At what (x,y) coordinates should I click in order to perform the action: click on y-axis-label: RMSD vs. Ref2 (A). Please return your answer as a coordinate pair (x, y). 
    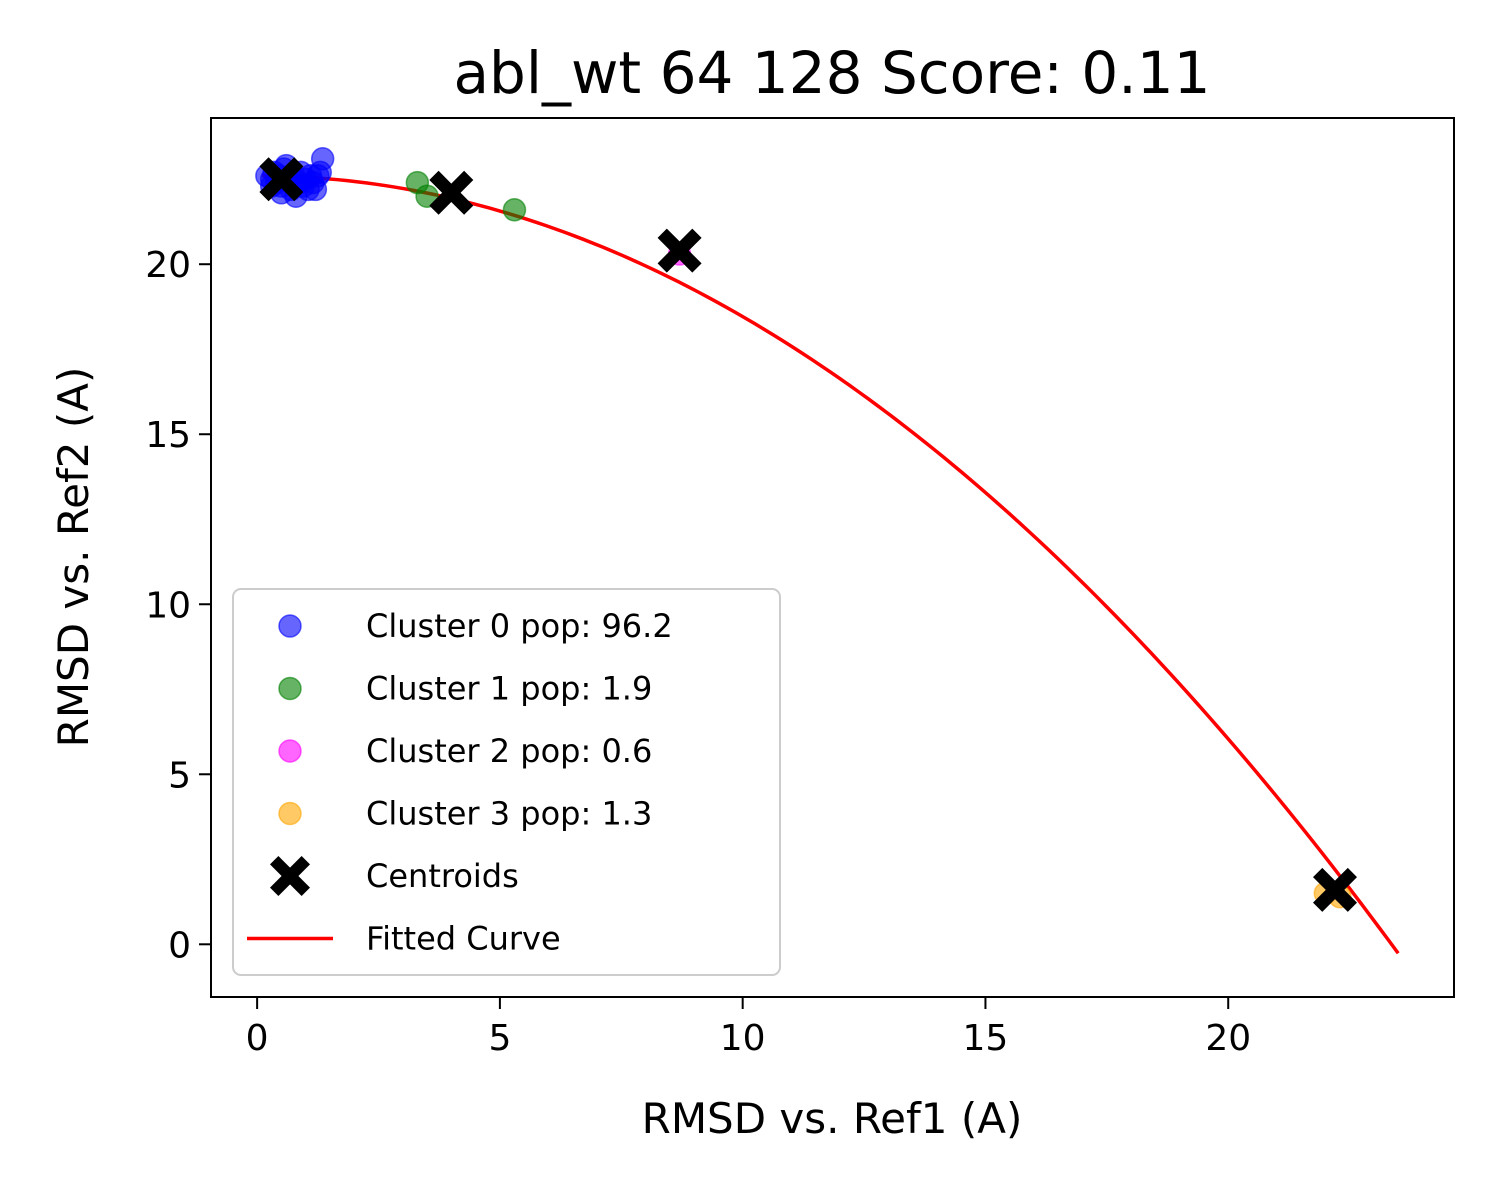
    Looking at the image, I should click on (73, 557).